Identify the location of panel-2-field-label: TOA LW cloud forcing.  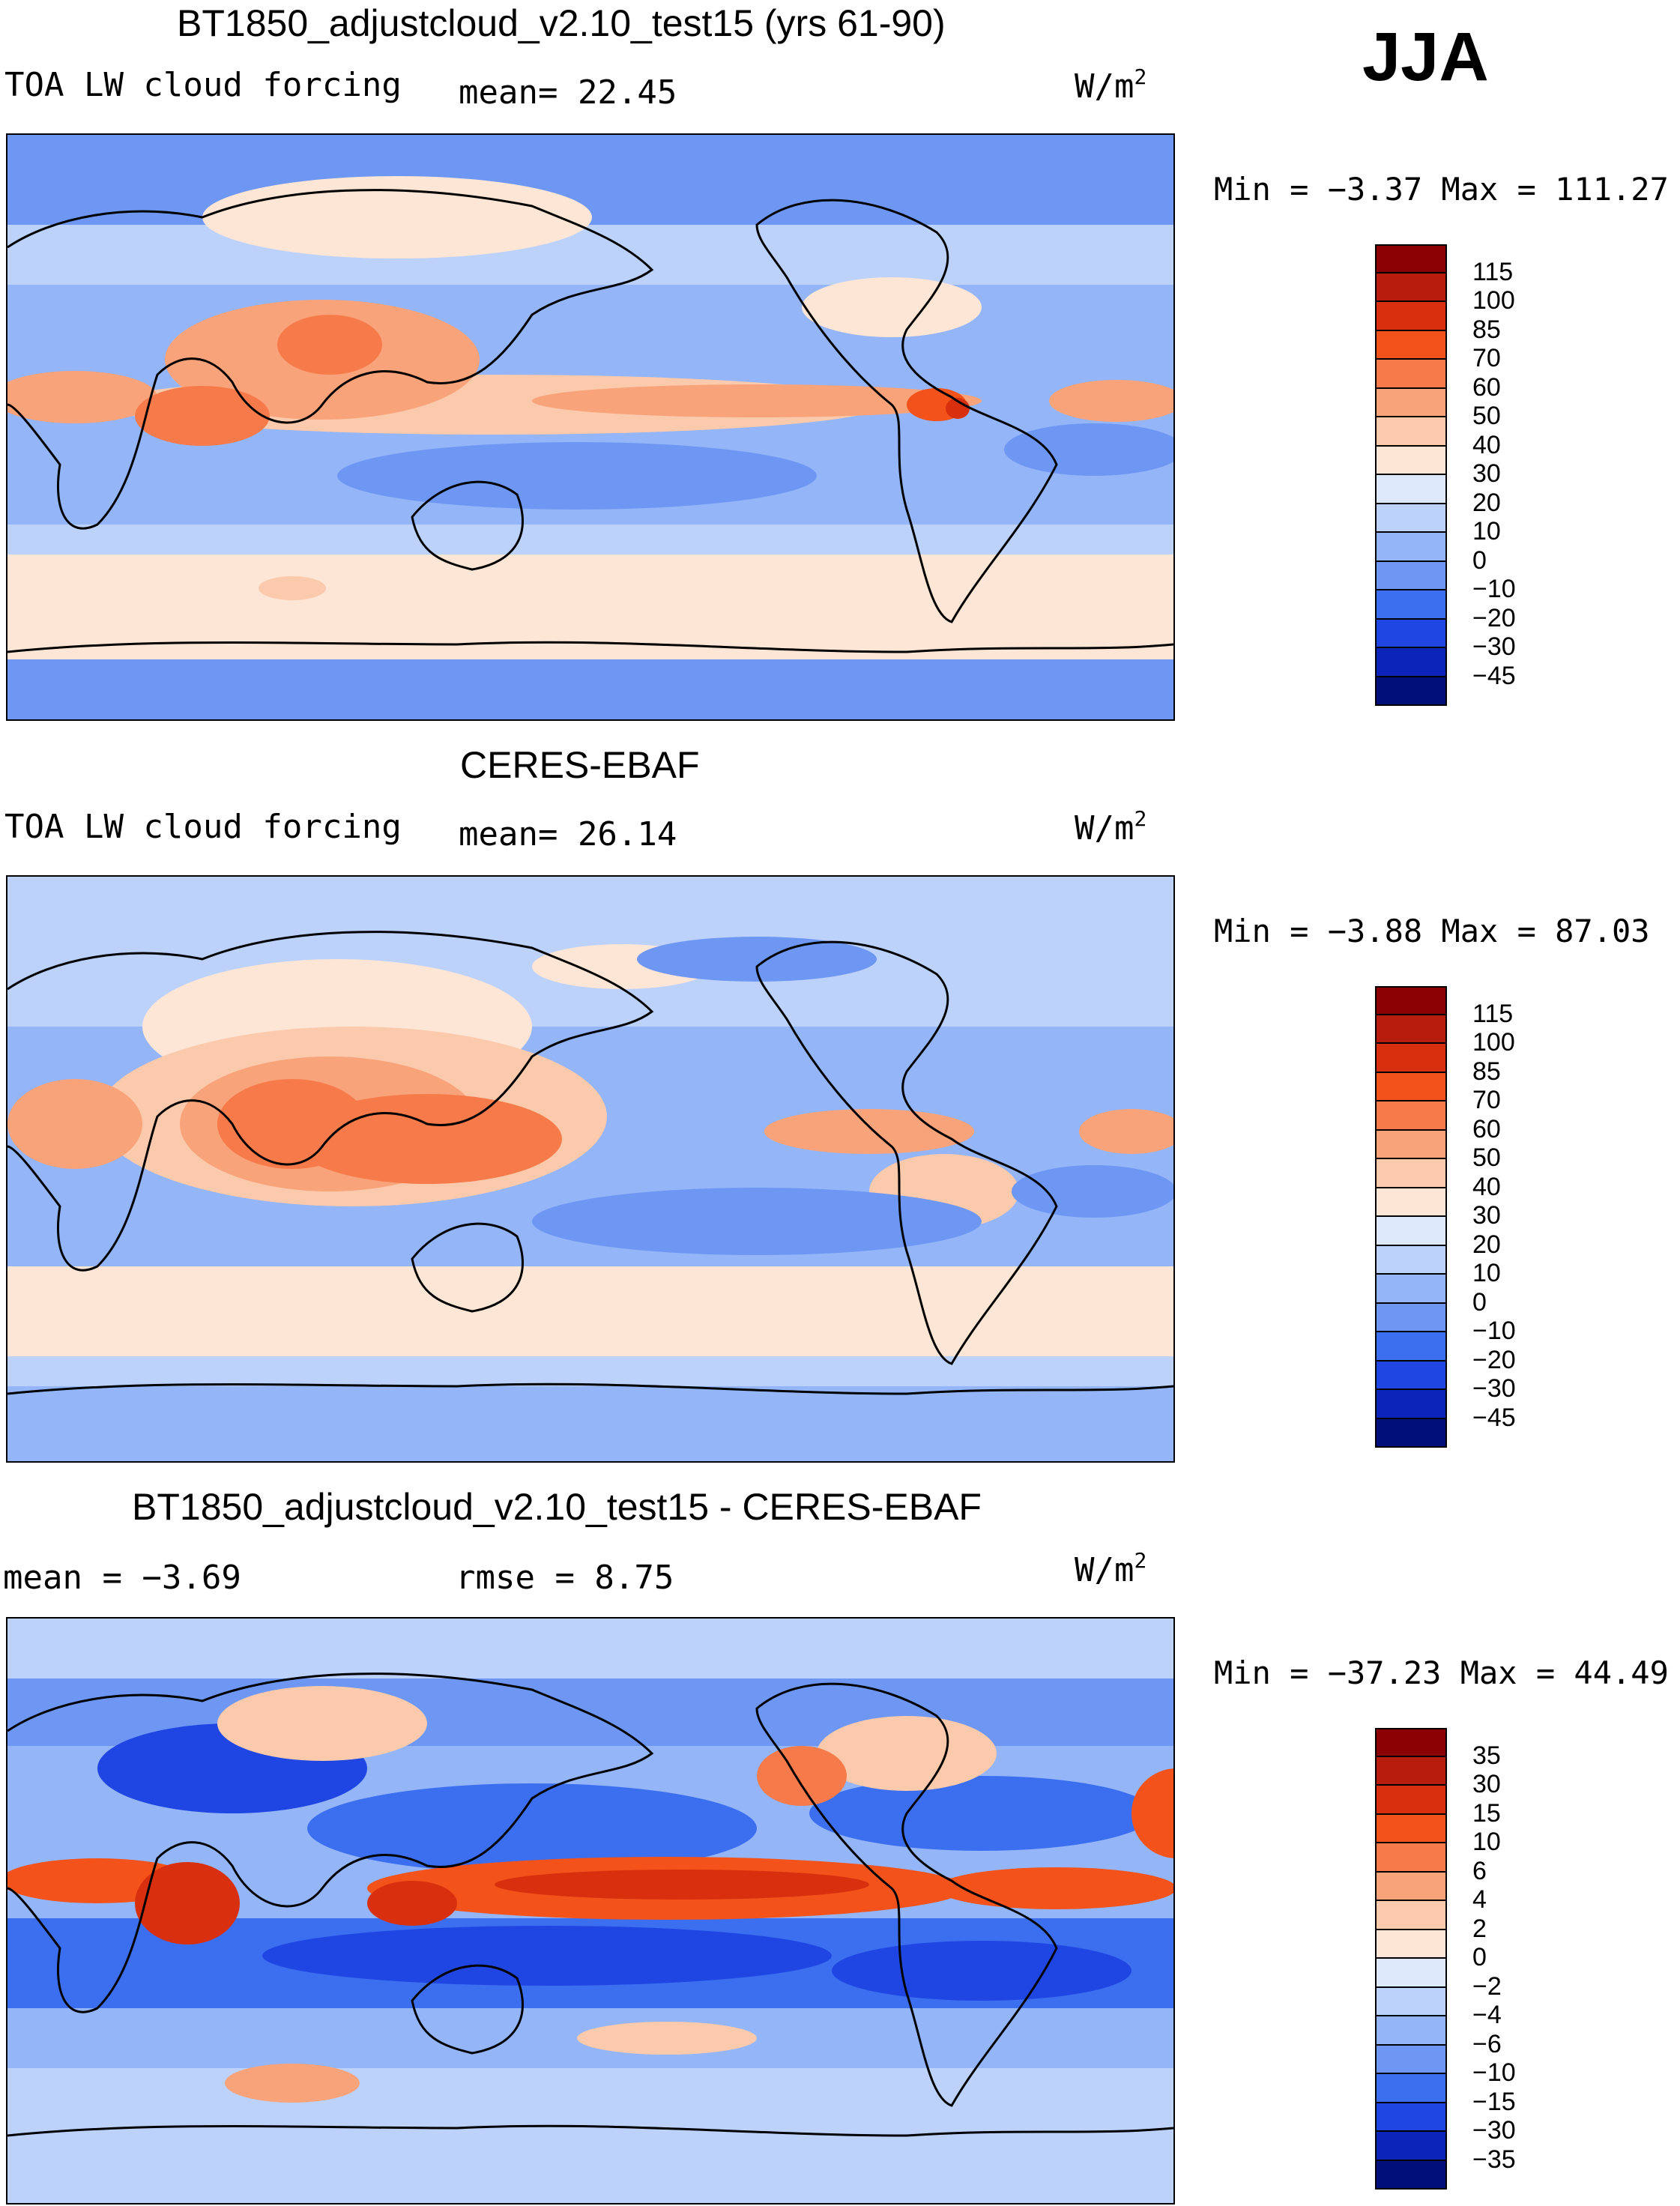
(203, 827).